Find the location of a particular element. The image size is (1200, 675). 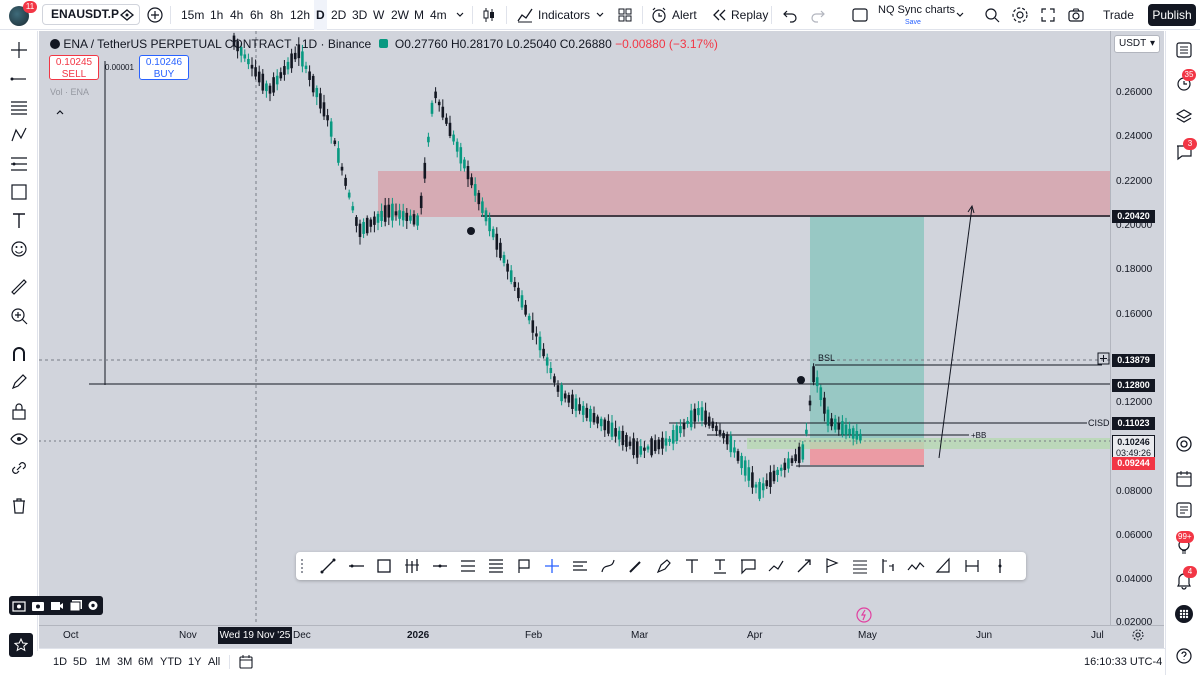

date-range-tool-icon is located at coordinates (972, 566).